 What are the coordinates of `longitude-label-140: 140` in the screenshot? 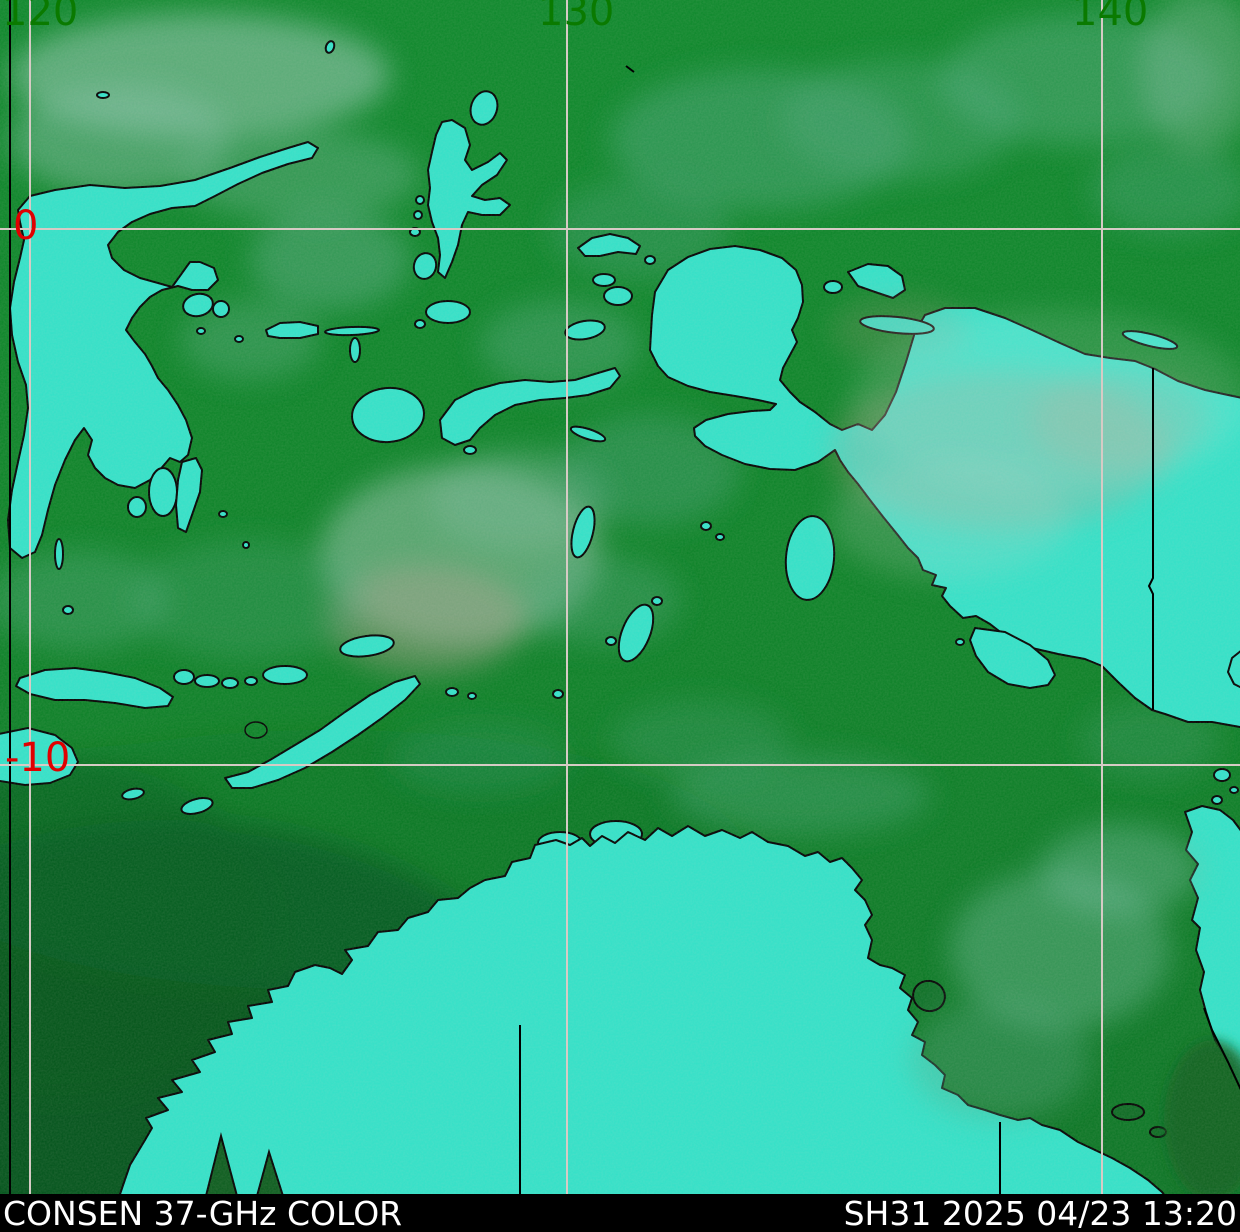 It's located at (1110, 17).